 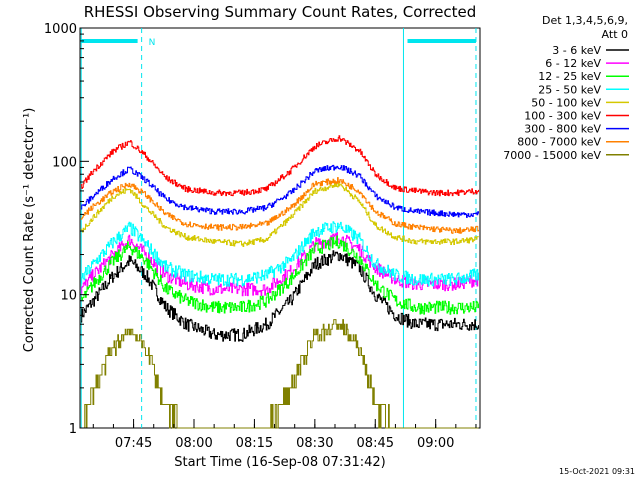 What do you see at coordinates (133, 443) in the screenshot?
I see `x-tick-label: 07:45` at bounding box center [133, 443].